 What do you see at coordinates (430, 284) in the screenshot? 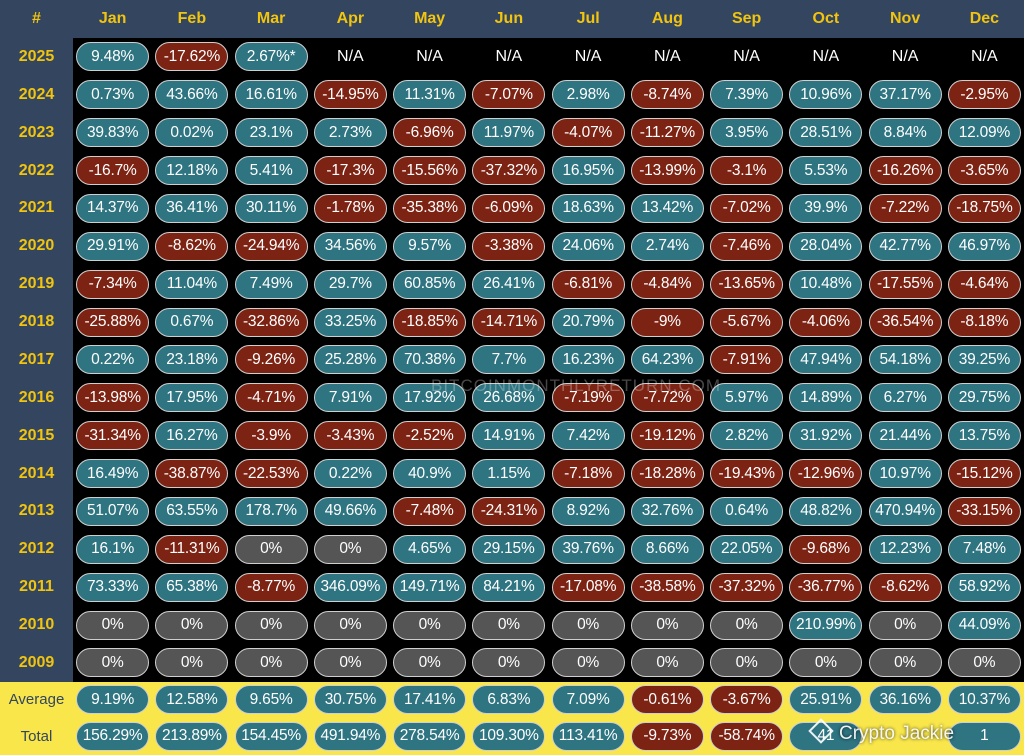
I see `return-pill: 60.85%` at bounding box center [430, 284].